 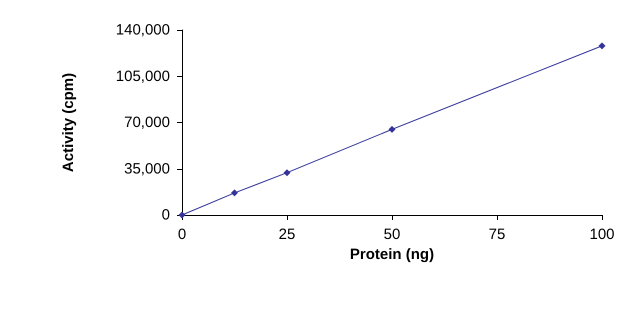 What do you see at coordinates (143, 30) in the screenshot?
I see `y-tick-label: 140,000` at bounding box center [143, 30].